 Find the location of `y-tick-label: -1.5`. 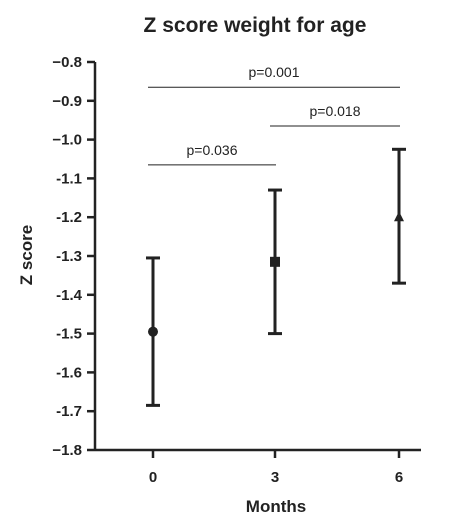

y-tick-label: -1.5 is located at coordinates (69, 334).